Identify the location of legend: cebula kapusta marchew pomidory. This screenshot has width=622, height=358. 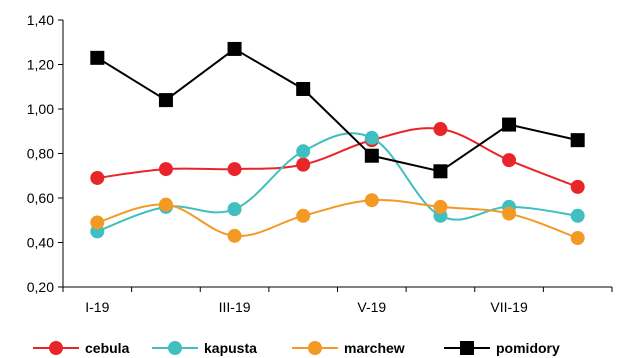
(296, 348).